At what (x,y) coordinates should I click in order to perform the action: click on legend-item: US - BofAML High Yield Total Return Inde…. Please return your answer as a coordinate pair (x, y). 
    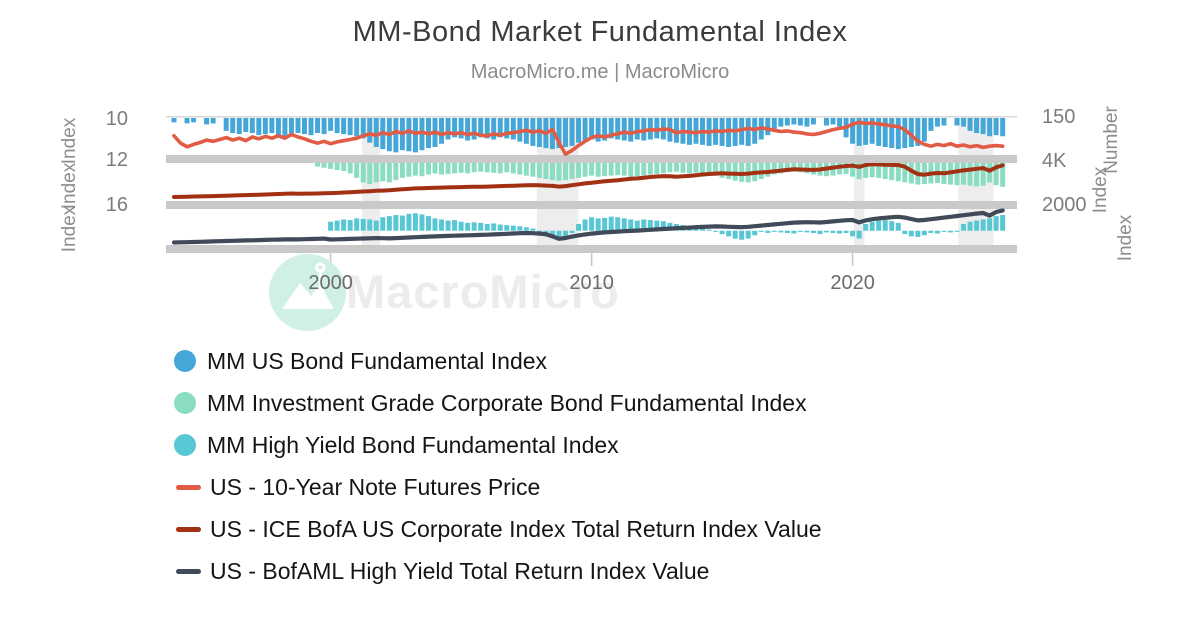
    Looking at the image, I should click on (498, 571).